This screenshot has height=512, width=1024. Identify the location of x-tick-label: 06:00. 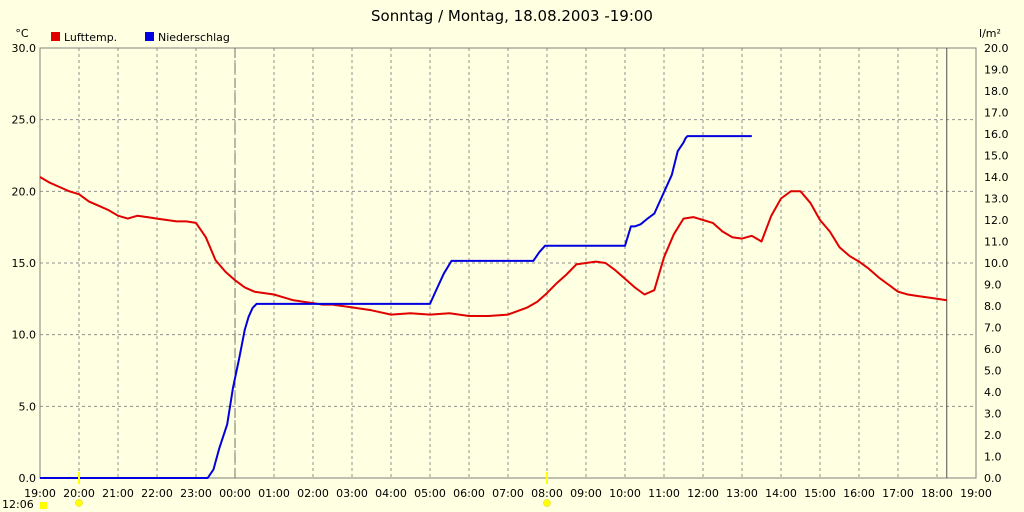
(469, 493).